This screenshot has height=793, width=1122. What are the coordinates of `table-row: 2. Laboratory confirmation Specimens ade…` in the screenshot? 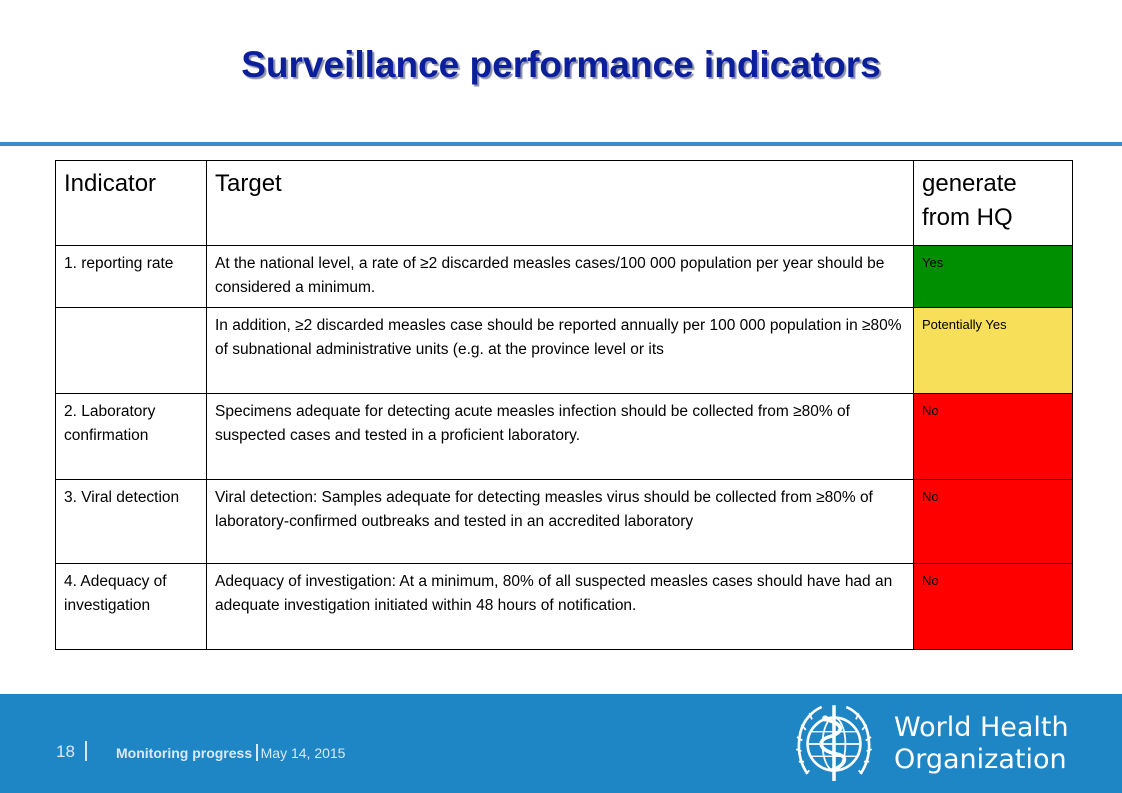 It's located at (564, 436).